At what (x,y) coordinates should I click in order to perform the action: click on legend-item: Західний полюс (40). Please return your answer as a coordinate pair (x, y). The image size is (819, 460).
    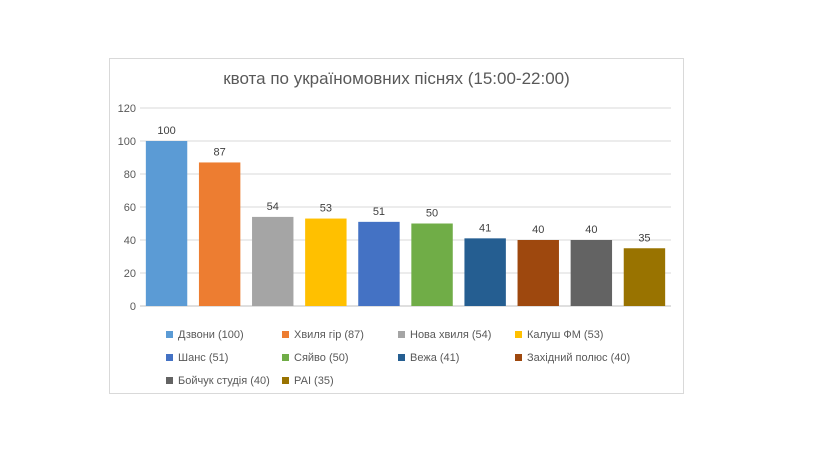
    Looking at the image, I should click on (573, 358).